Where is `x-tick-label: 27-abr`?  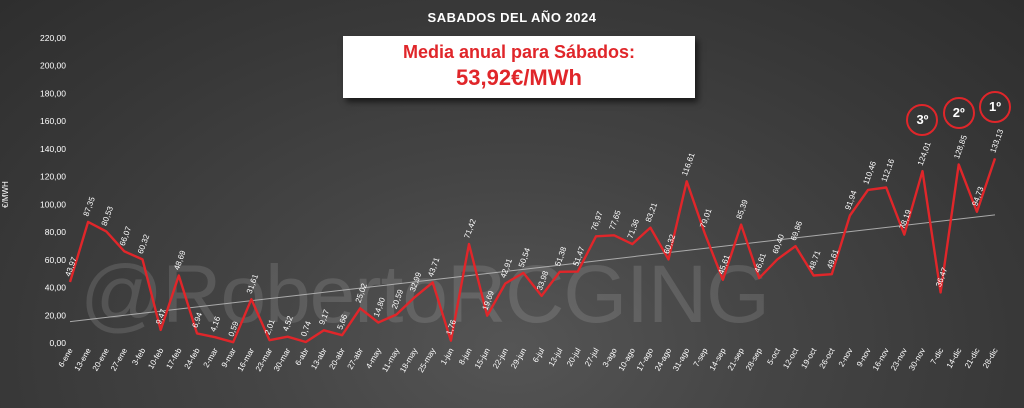 x-tick-label: 27-abr is located at coordinates (356, 358).